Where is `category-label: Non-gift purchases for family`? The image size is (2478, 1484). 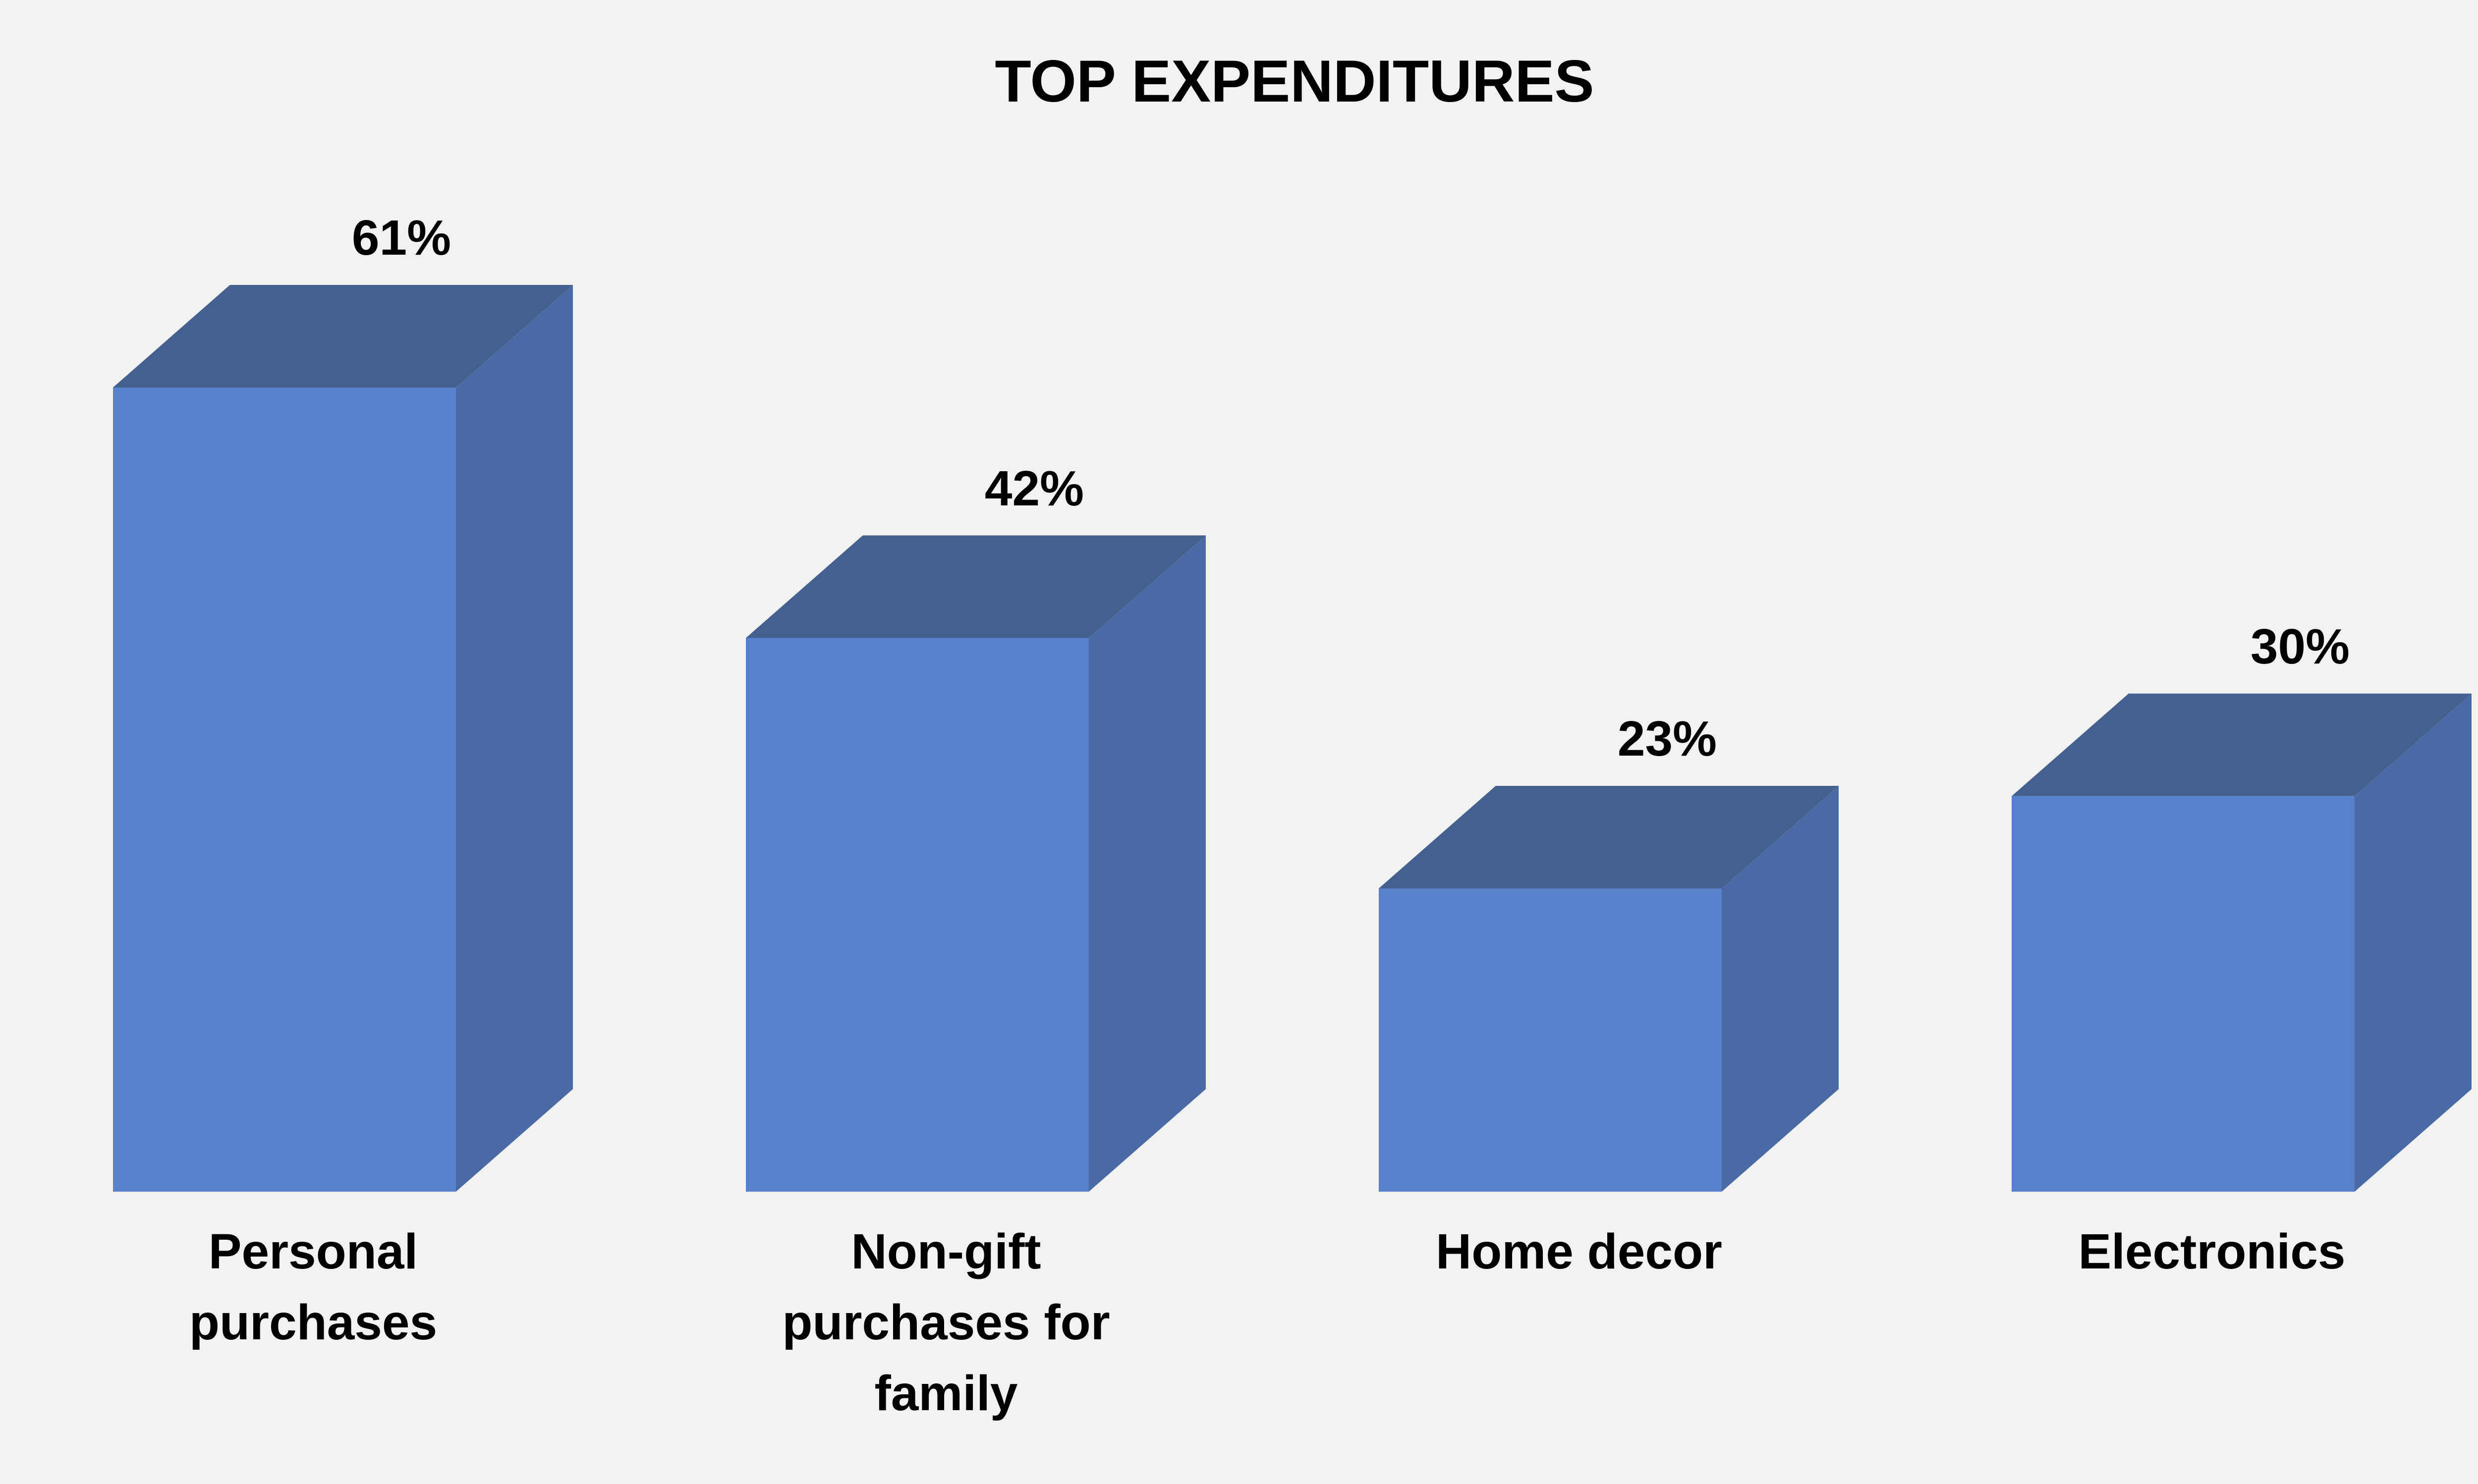
category-label: Non-gift purchases for family is located at coordinates (946, 1323).